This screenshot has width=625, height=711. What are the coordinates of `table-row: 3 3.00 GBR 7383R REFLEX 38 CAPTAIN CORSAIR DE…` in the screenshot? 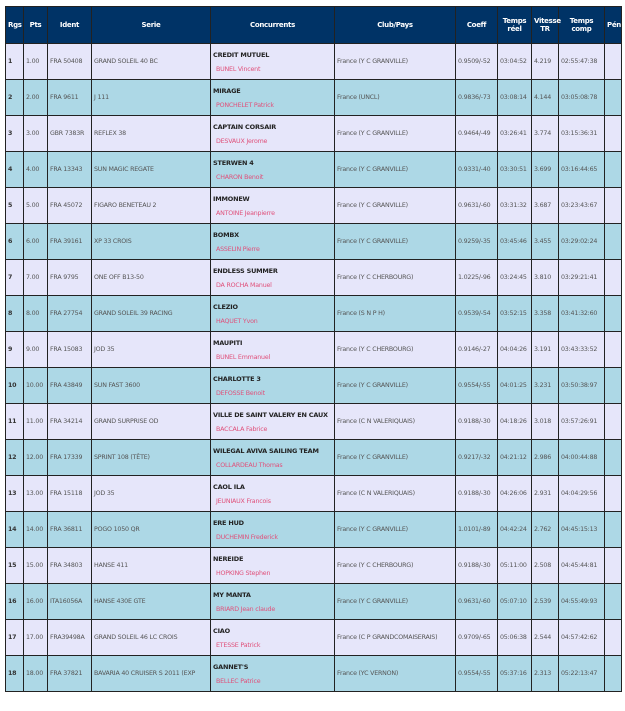 It's located at (313, 133).